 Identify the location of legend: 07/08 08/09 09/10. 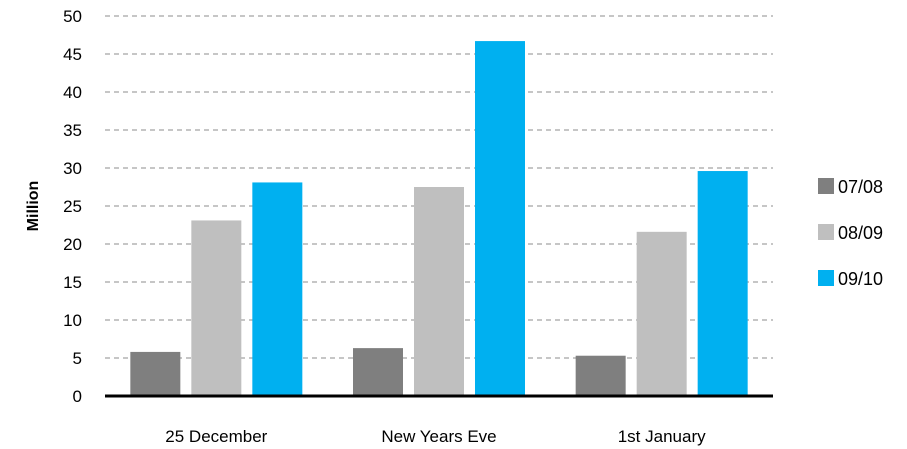
(850, 233).